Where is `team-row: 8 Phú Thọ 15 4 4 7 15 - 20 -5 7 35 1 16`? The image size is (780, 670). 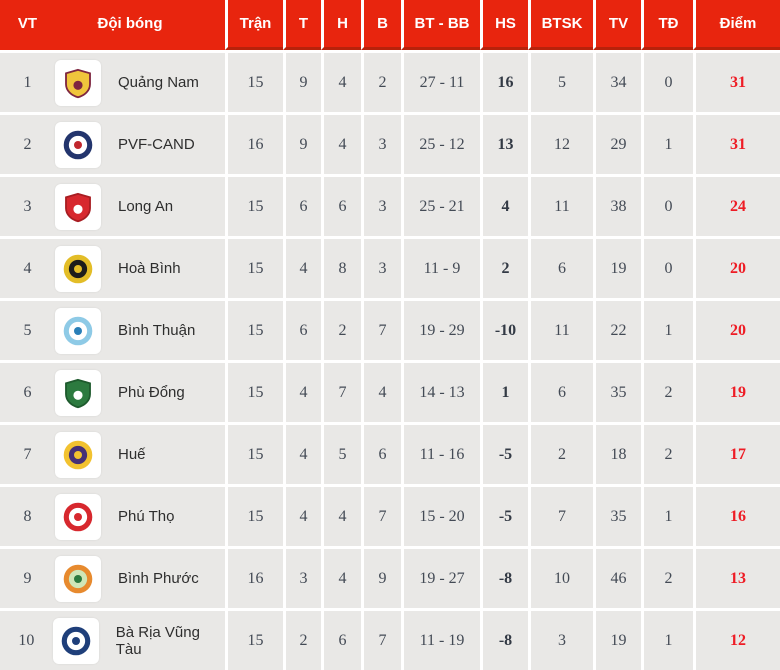 team-row: 8 Phú Thọ 15 4 4 7 15 - 20 -5 7 35 1 16 is located at coordinates (390, 516).